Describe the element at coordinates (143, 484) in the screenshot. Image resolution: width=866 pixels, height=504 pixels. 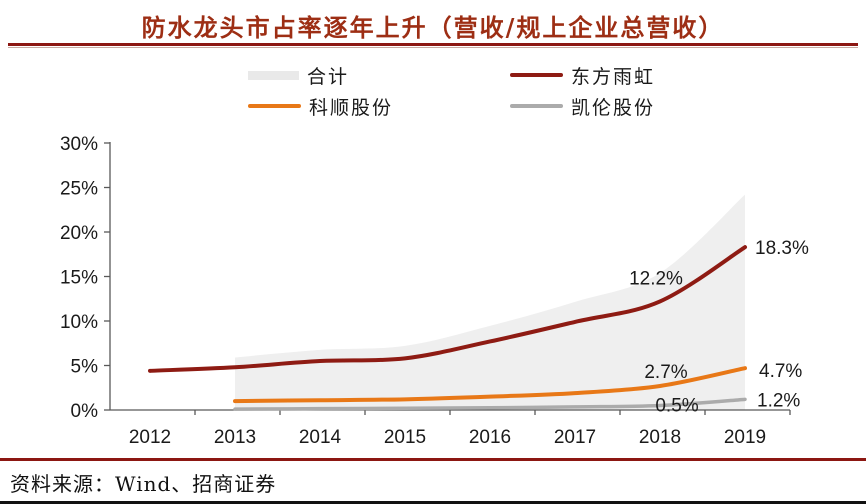
I see `source-note: 资料来源：Wind、招商证券` at that location.